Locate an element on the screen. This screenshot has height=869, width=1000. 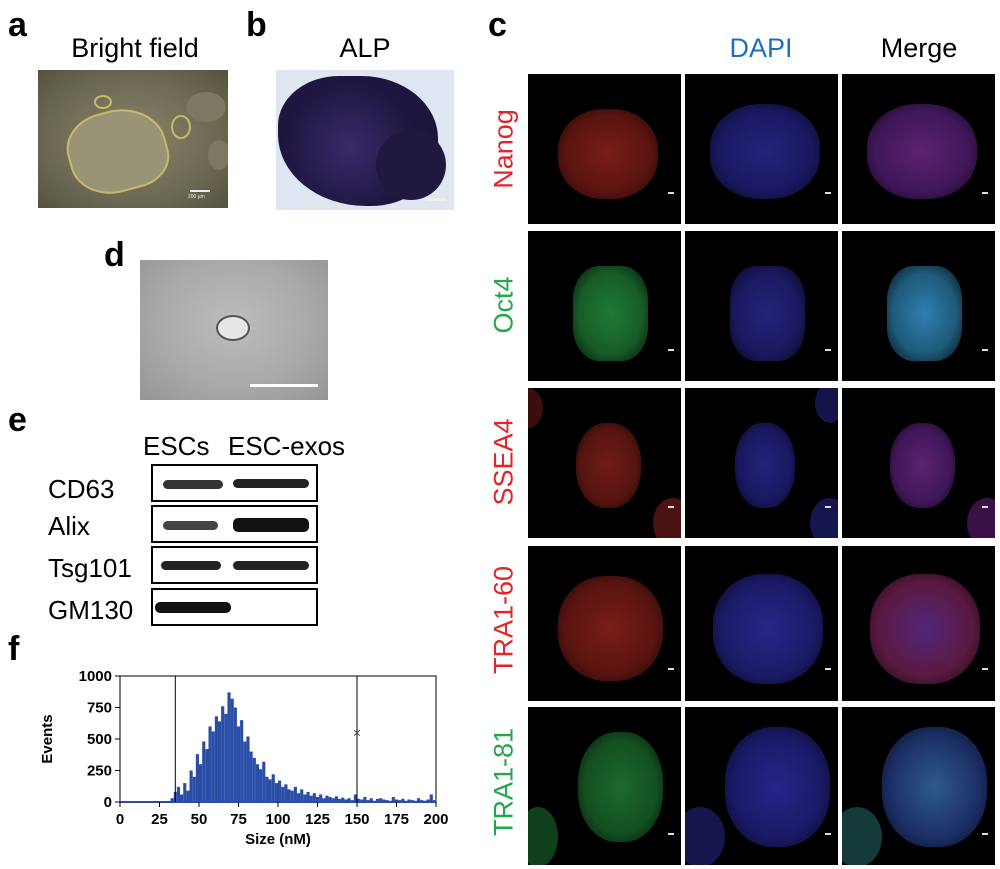
blot-row-cd63: CD63 is located at coordinates (81, 489).